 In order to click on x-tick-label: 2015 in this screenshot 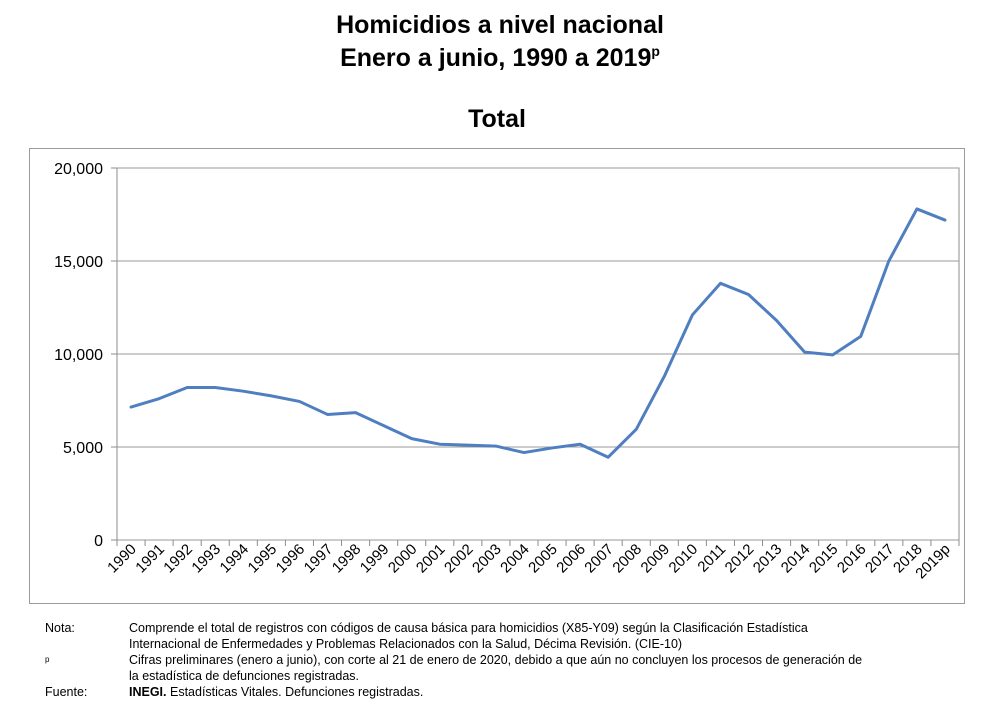, I will do `click(824, 559)`.